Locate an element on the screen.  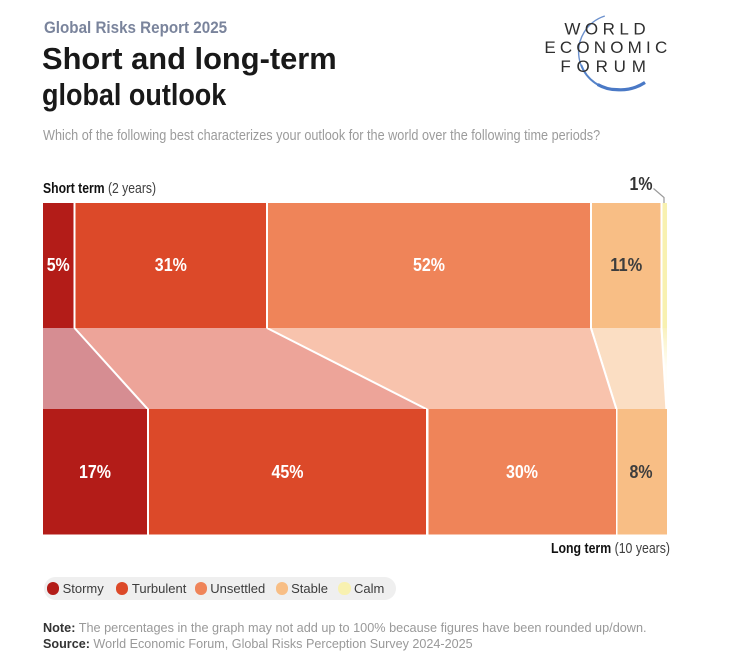
svg-text: 45% is located at coordinates (288, 472).